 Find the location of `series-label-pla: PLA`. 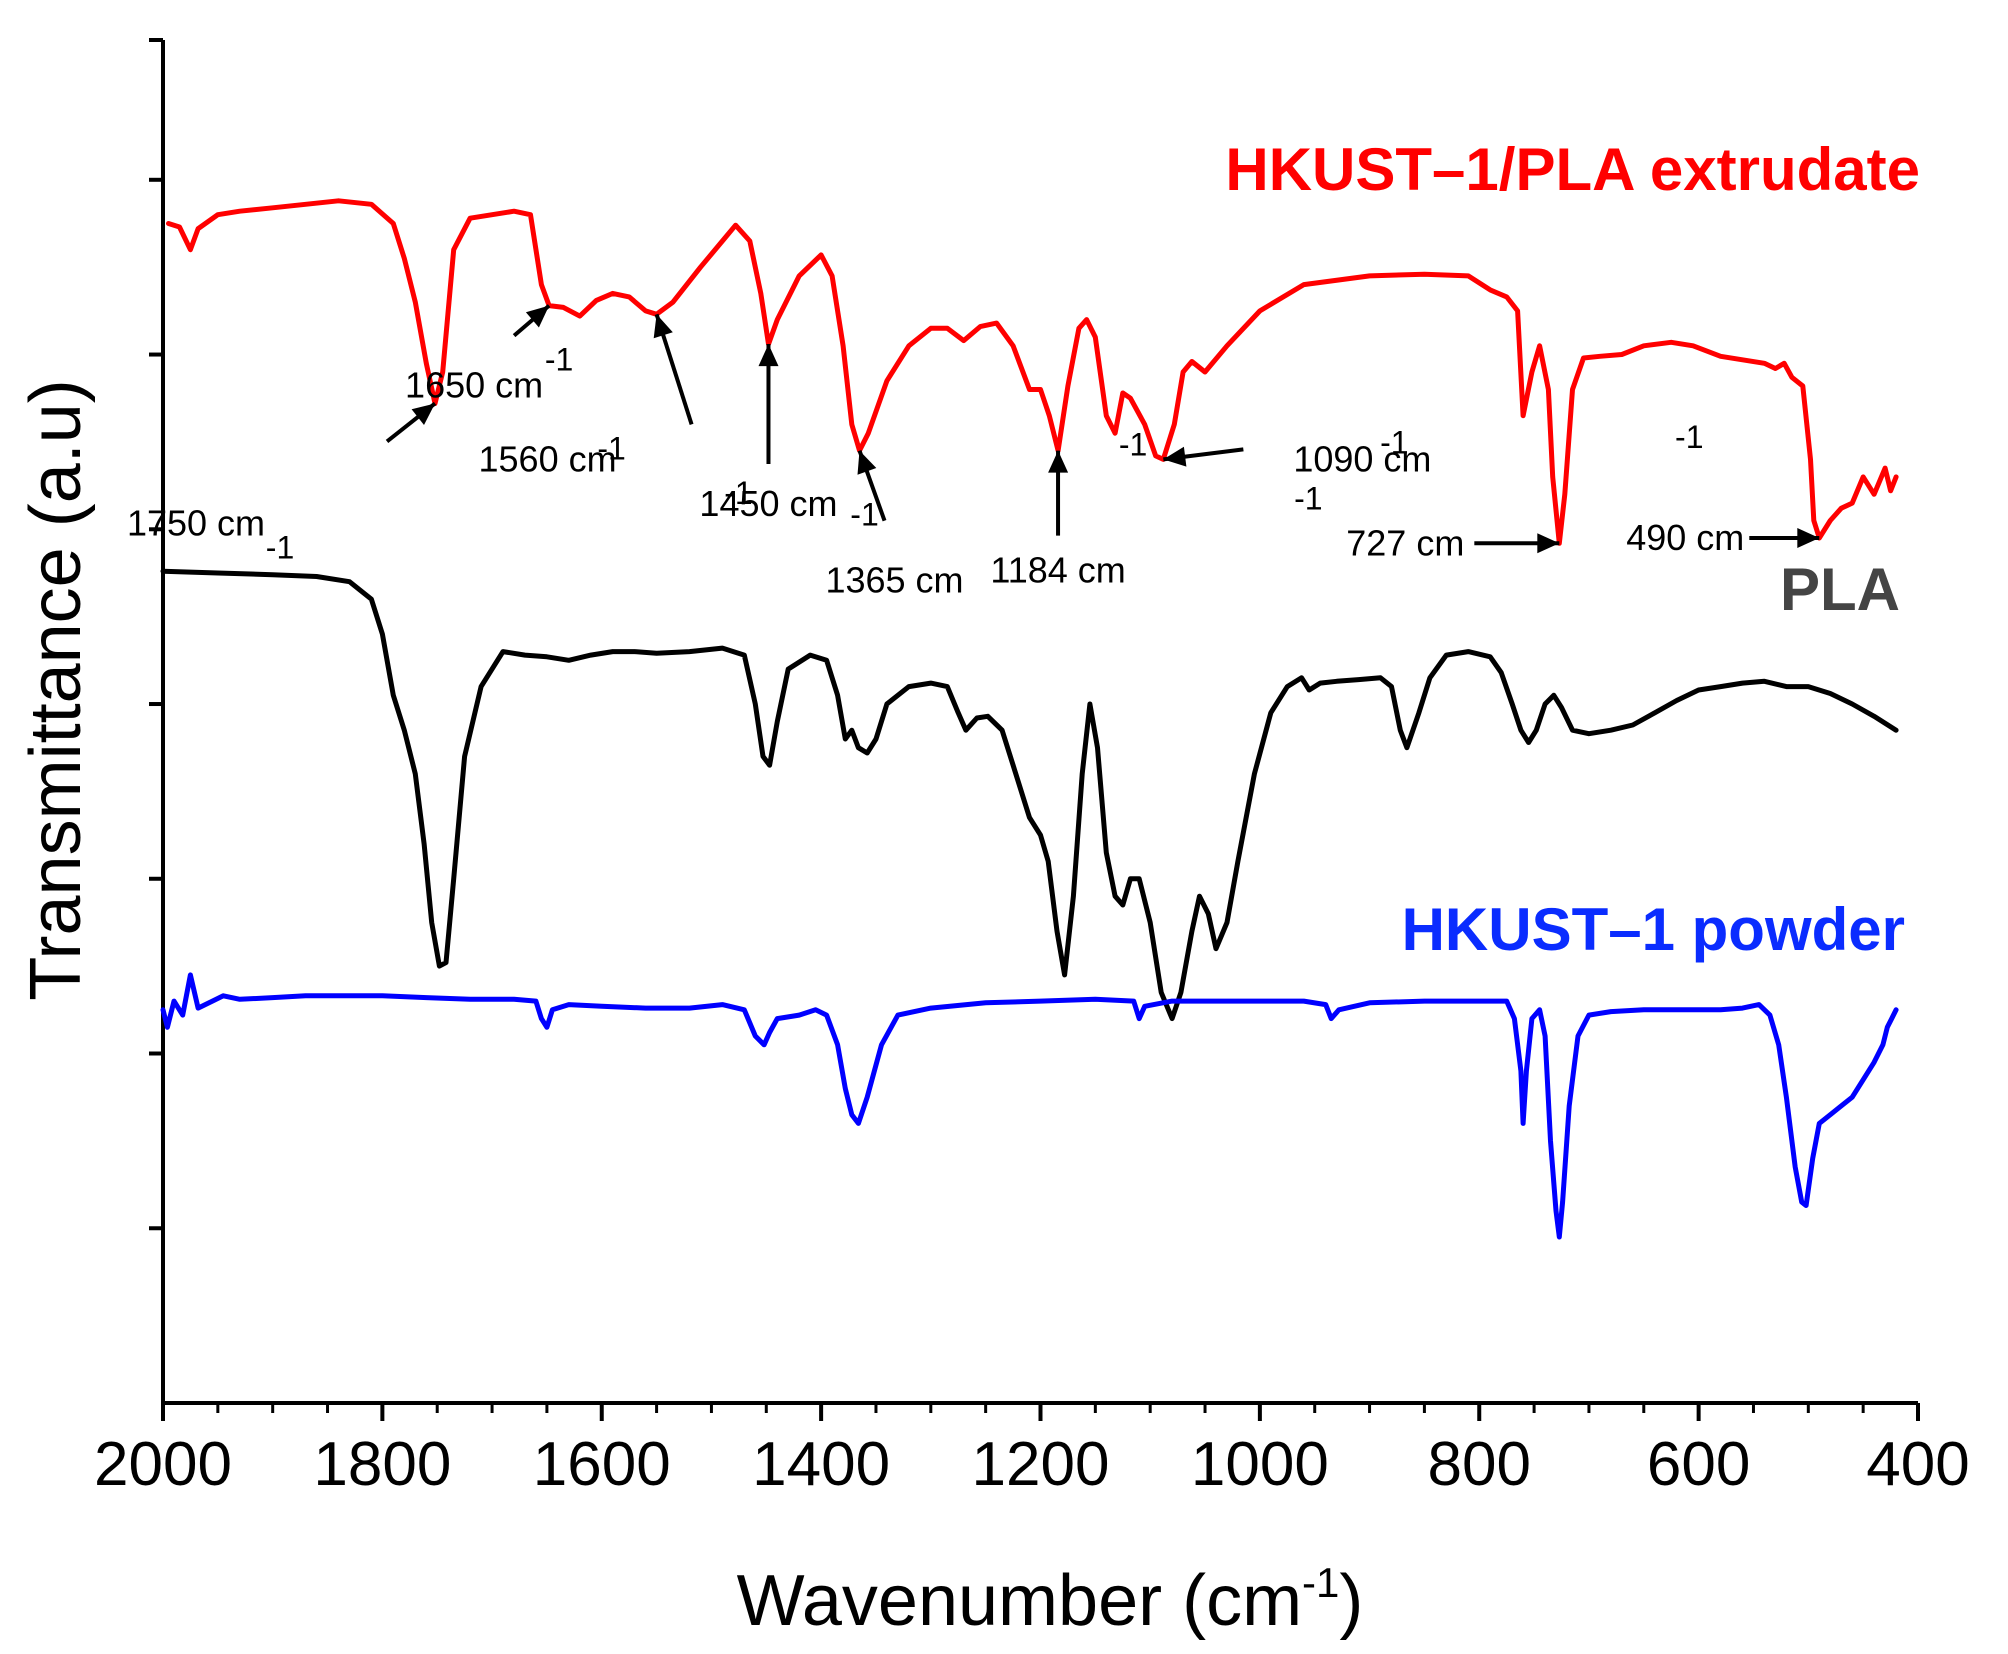

series-label-pla: PLA is located at coordinates (1840, 589).